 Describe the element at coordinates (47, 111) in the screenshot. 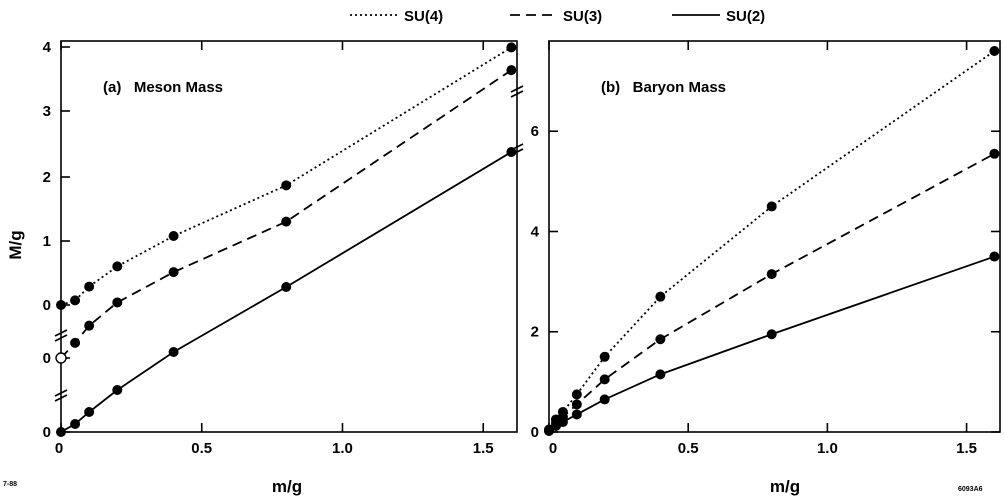

I see `panel-a-y-tick-label: 3` at that location.